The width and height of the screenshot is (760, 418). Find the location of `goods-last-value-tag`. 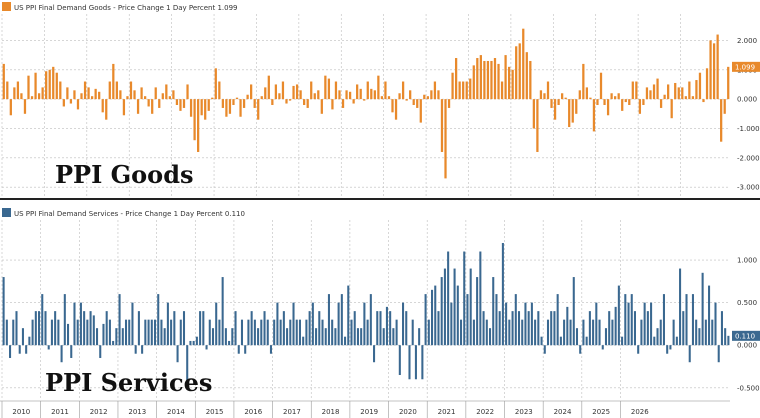

goods-last-value-tag is located at coordinates (746, 66).